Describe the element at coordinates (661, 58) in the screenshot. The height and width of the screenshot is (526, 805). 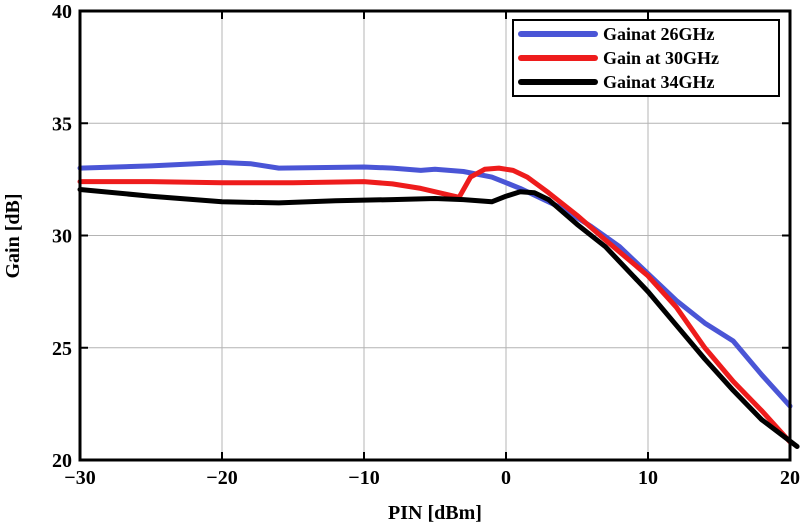
I see `legend-label: Gain at 30GHz` at that location.